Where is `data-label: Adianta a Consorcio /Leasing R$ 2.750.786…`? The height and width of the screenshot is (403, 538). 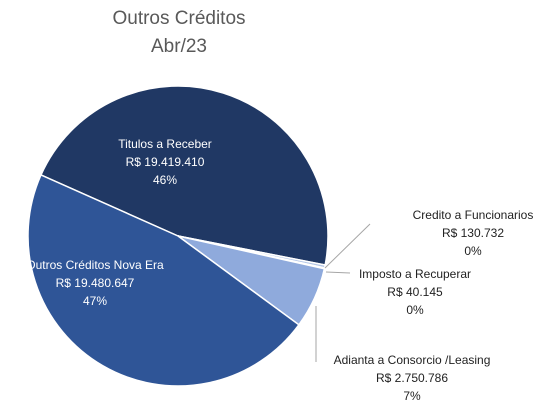 data-label: Adianta a Consorcio /Leasing R$ 2.750.786… is located at coordinates (412, 377).